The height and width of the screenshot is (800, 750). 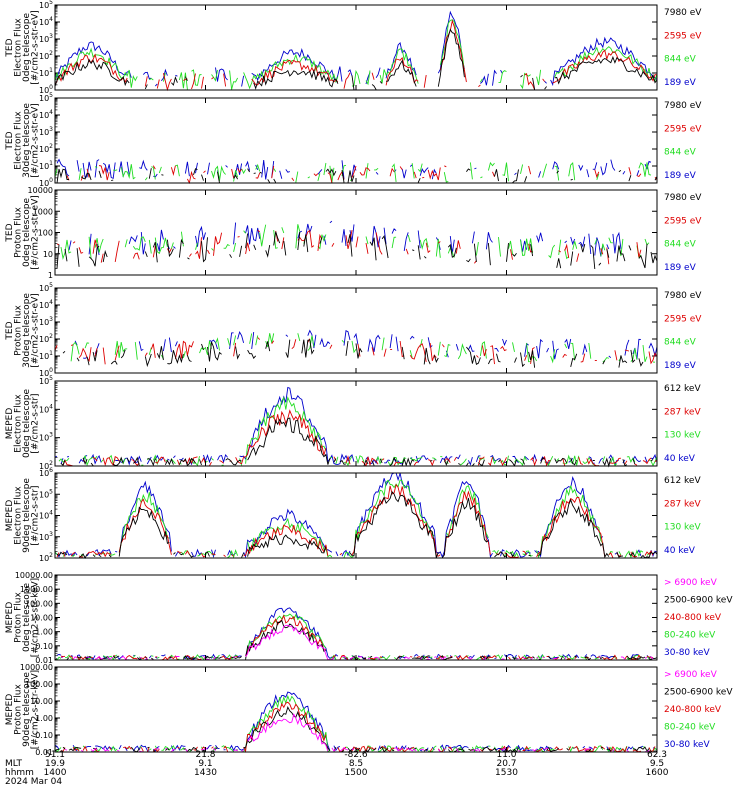 I want to click on y-tick-label: 1, so click(x=50, y=275).